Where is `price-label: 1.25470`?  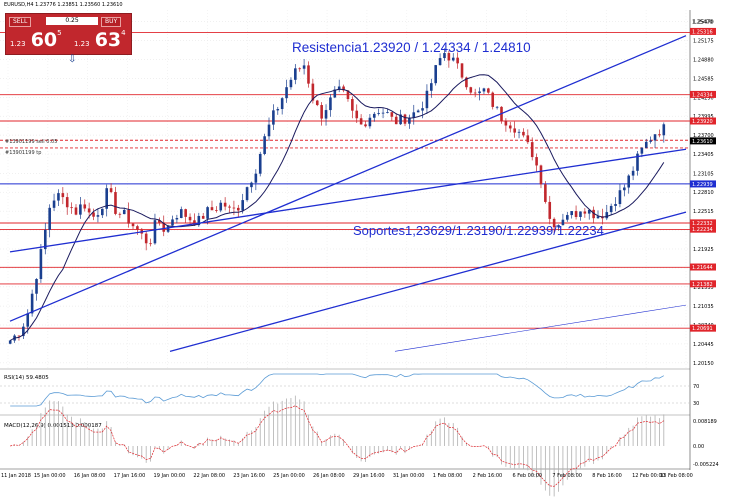 price-label: 1.25470 is located at coordinates (702, 23).